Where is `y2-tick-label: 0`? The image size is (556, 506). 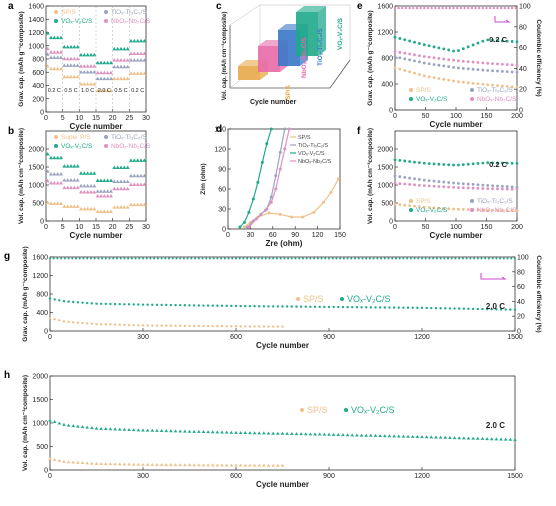 y2-tick-label: 0 is located at coordinates (519, 332).